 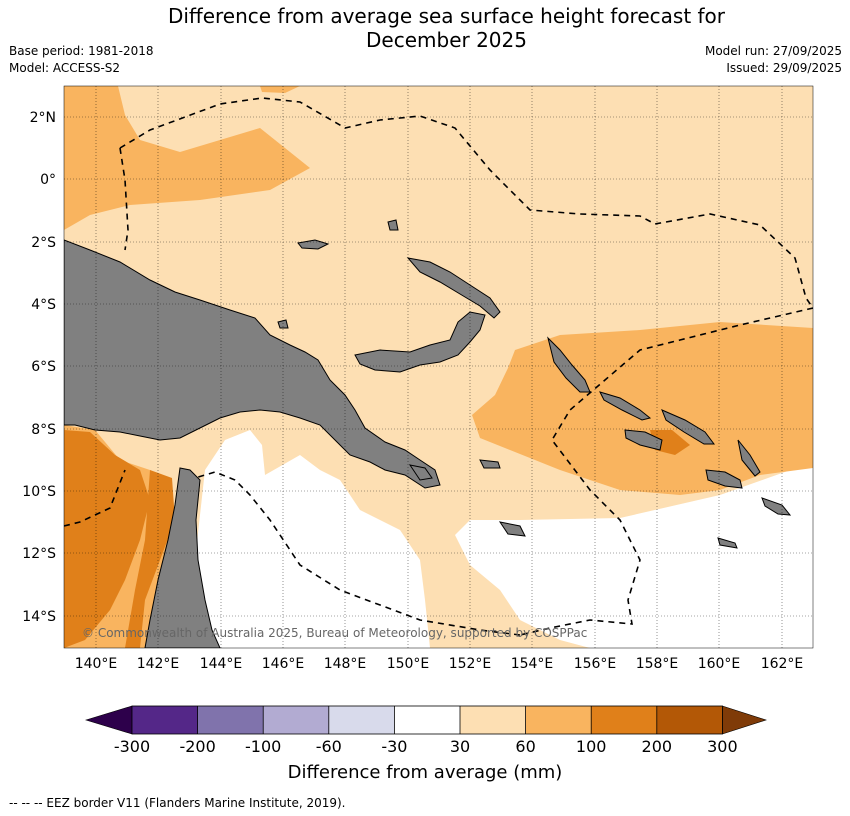 I want to click on colorbar-label: -200, so click(x=197, y=746).